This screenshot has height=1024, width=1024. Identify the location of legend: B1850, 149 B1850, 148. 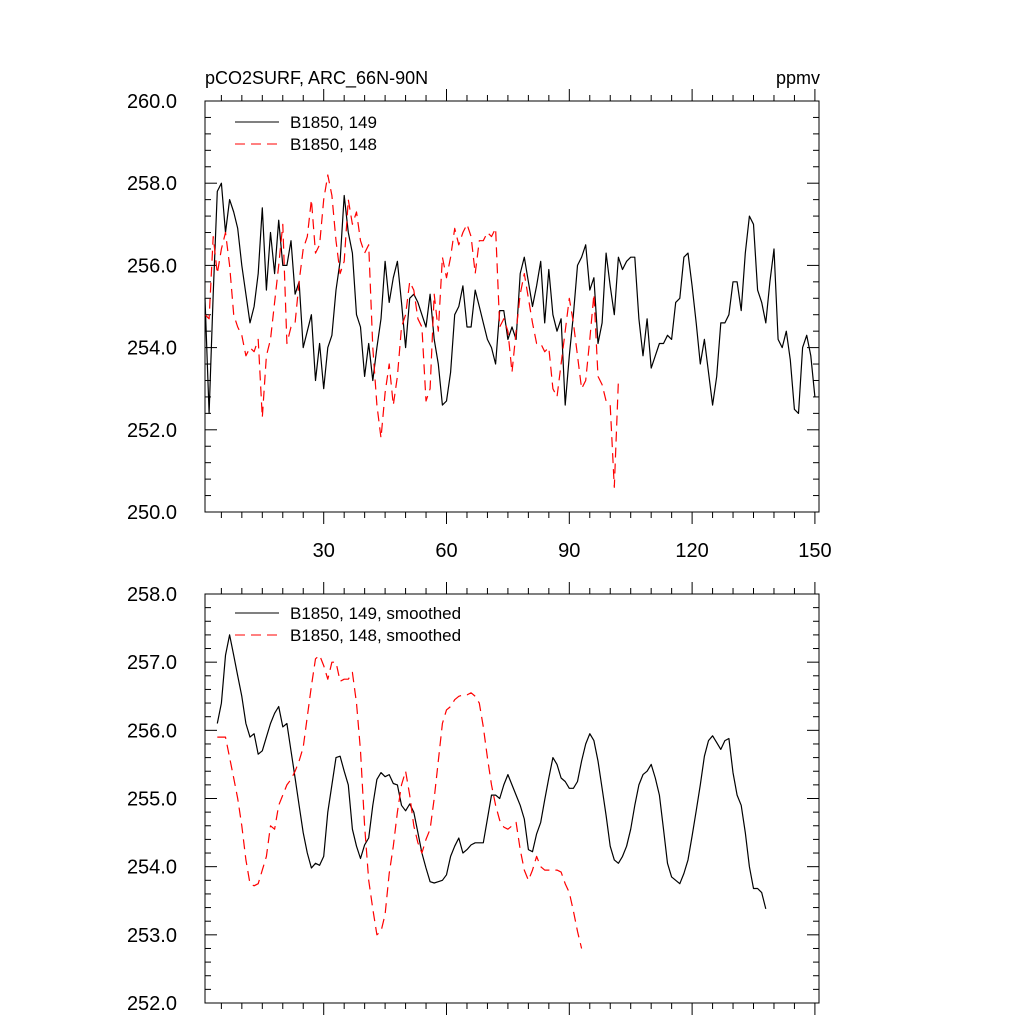
(306, 133).